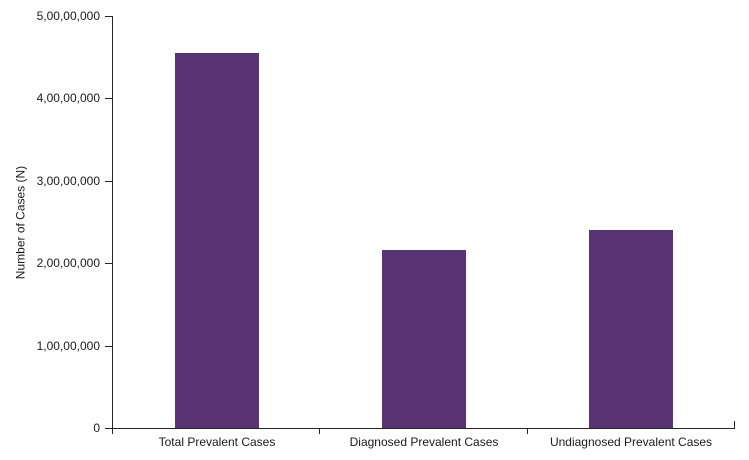  Describe the element at coordinates (217, 240) in the screenshot. I see `bar-total-prevalent-cases` at that location.